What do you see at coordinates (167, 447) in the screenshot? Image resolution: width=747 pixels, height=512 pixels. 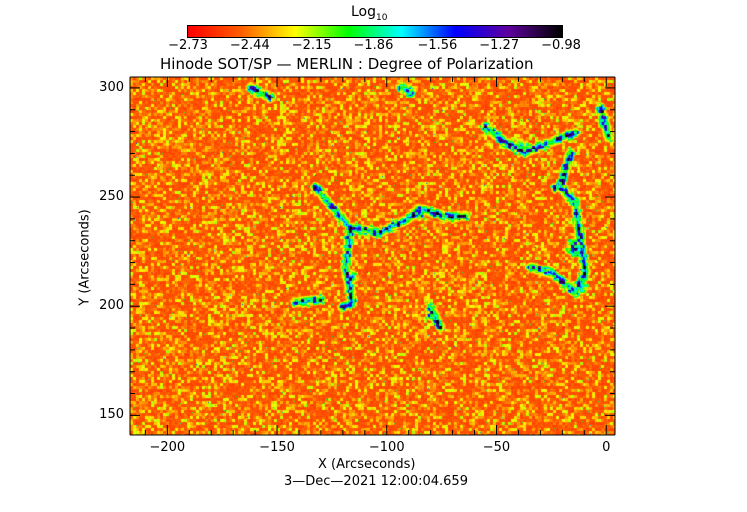 I see `x-tick-label: −200` at bounding box center [167, 447].